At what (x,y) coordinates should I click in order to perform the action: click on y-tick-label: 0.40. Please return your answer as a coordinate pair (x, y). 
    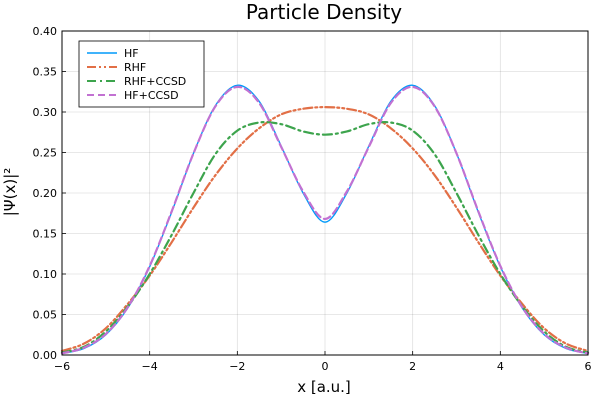
    Looking at the image, I should click on (45, 31).